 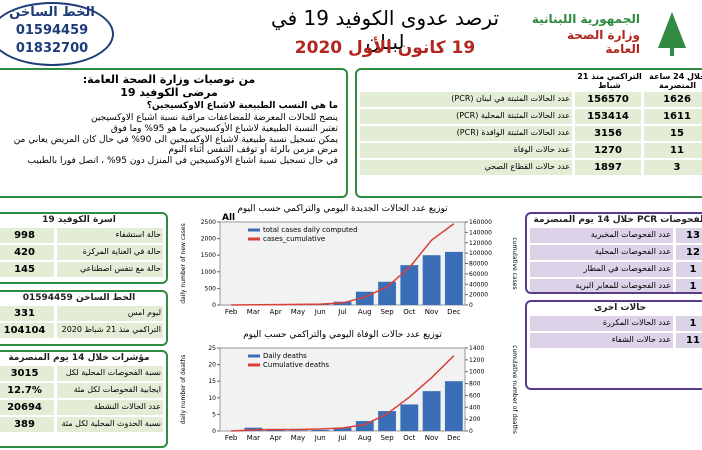 I want to click on label: عدد الفحوصات للمعابر البرية, so click(x=601, y=285).